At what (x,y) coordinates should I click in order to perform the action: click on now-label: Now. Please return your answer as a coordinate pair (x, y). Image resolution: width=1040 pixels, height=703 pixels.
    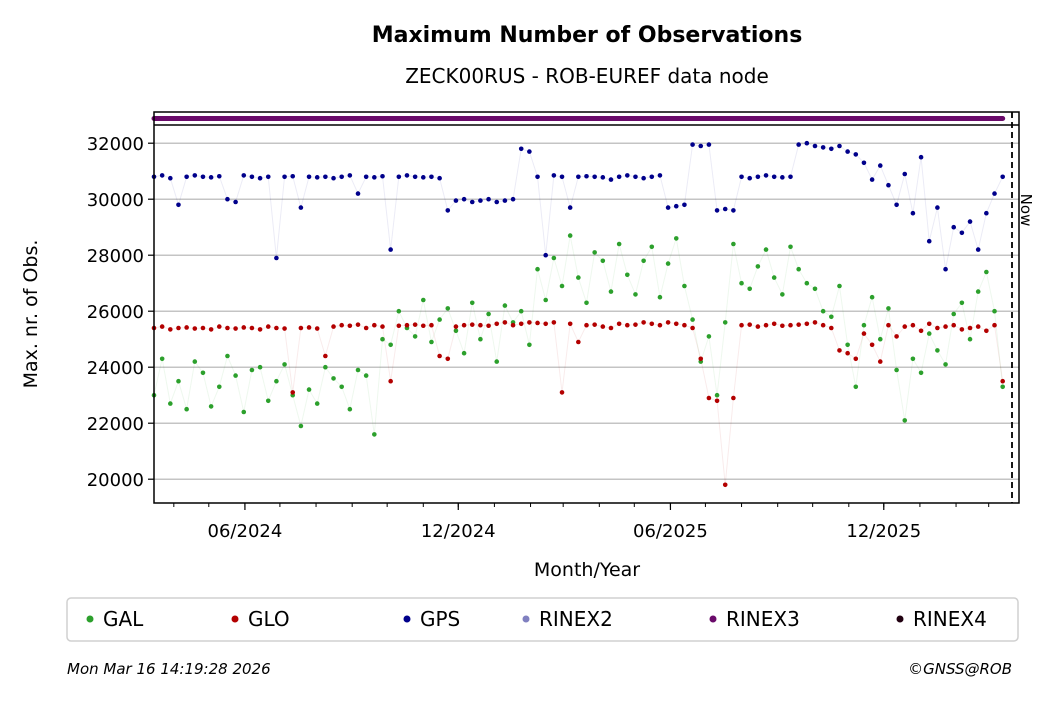
    Looking at the image, I should click on (1026, 210).